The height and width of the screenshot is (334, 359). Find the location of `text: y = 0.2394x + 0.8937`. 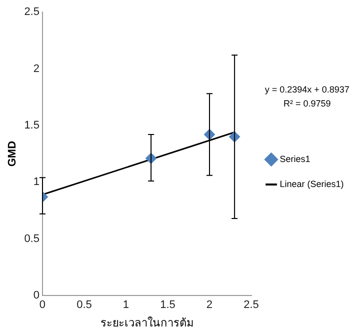

text: y = 0.2394x + 0.8937 is located at coordinates (307, 89).